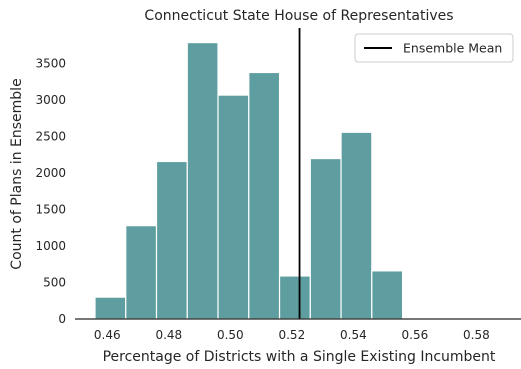 The width and height of the screenshot is (521, 369). Describe the element at coordinates (50, 246) in the screenshot. I see `y-tick-label: 1000` at that location.